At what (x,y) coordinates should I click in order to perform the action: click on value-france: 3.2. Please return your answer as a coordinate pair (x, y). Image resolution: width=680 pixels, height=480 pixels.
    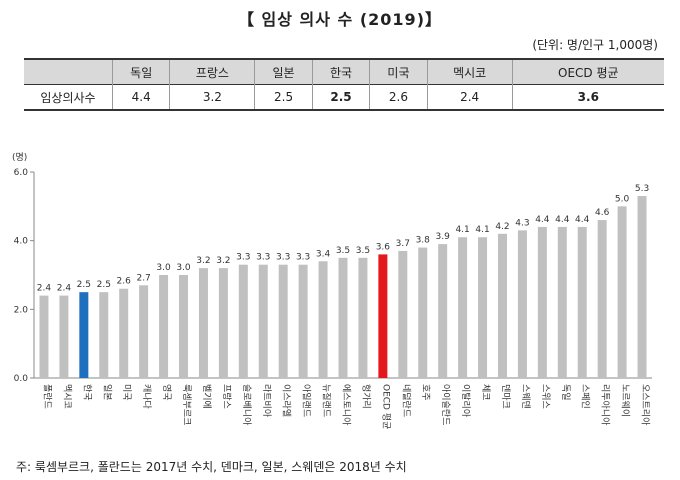
    Looking at the image, I should click on (212, 97).